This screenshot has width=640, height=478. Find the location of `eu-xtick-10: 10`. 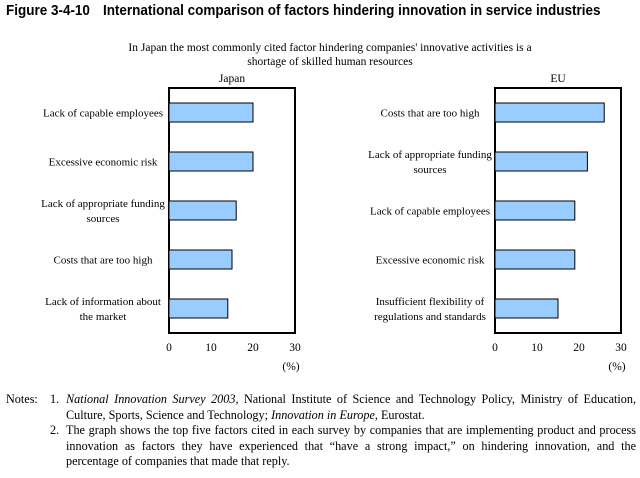

eu-xtick-10: 10 is located at coordinates (537, 348).